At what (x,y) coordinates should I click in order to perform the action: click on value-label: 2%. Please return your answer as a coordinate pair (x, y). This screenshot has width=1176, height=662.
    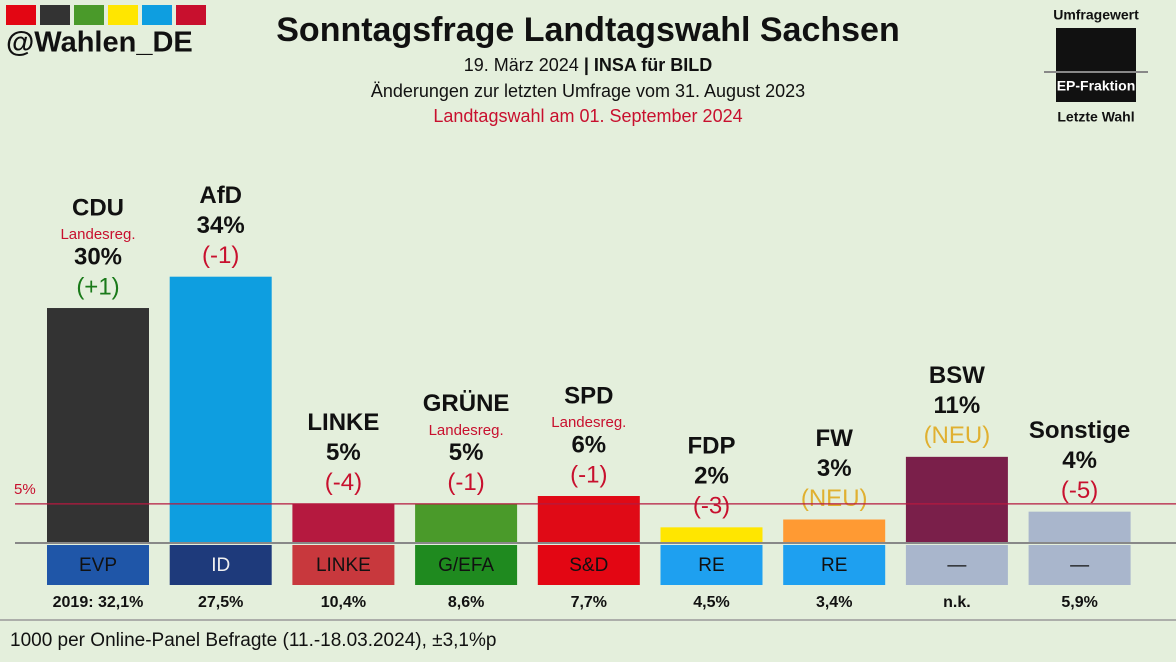
    Looking at the image, I should click on (711, 476).